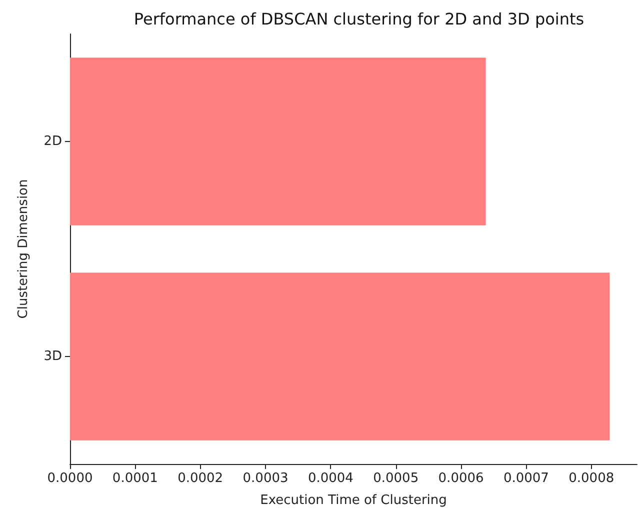 The width and height of the screenshot is (638, 516). I want to click on y-tick-label: 2D, so click(53, 141).